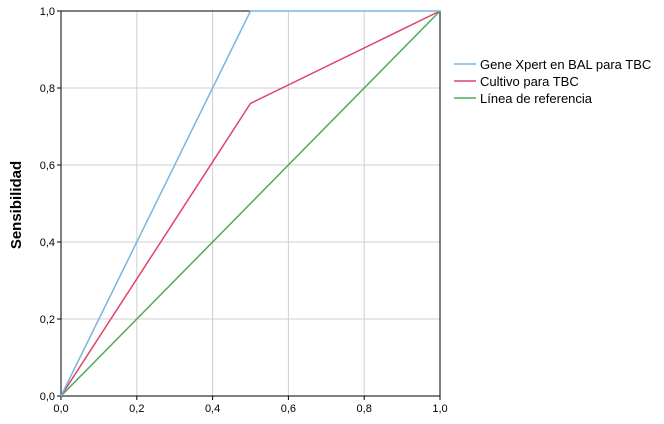 This screenshot has height=424, width=664. What do you see at coordinates (60, 409) in the screenshot?
I see `x-tick-label: 0,0` at bounding box center [60, 409].